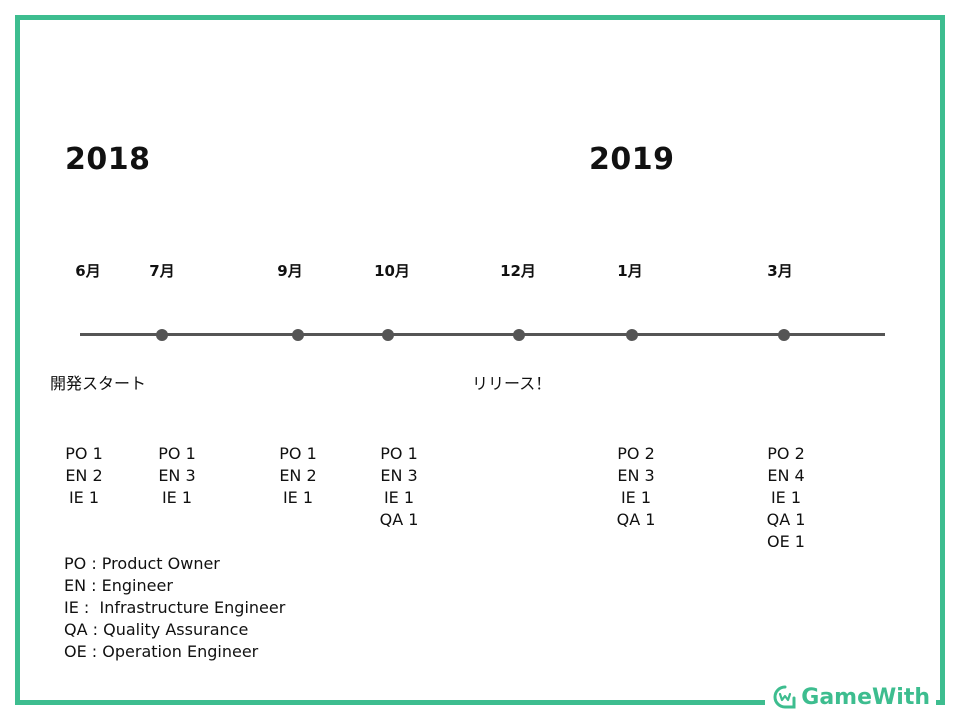 This screenshot has width=960, height=720. Describe the element at coordinates (519, 335) in the screenshot. I see `timeline-dot-dec` at that location.